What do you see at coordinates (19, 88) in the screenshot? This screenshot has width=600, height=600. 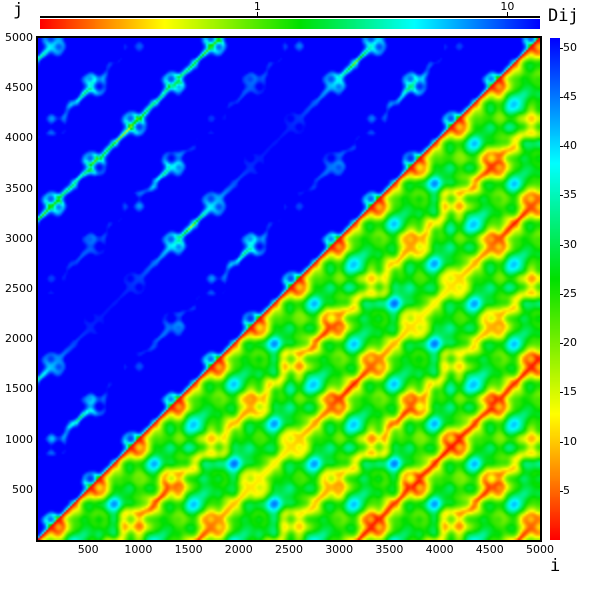 I see `y-tick-label: 4500` at bounding box center [19, 88].